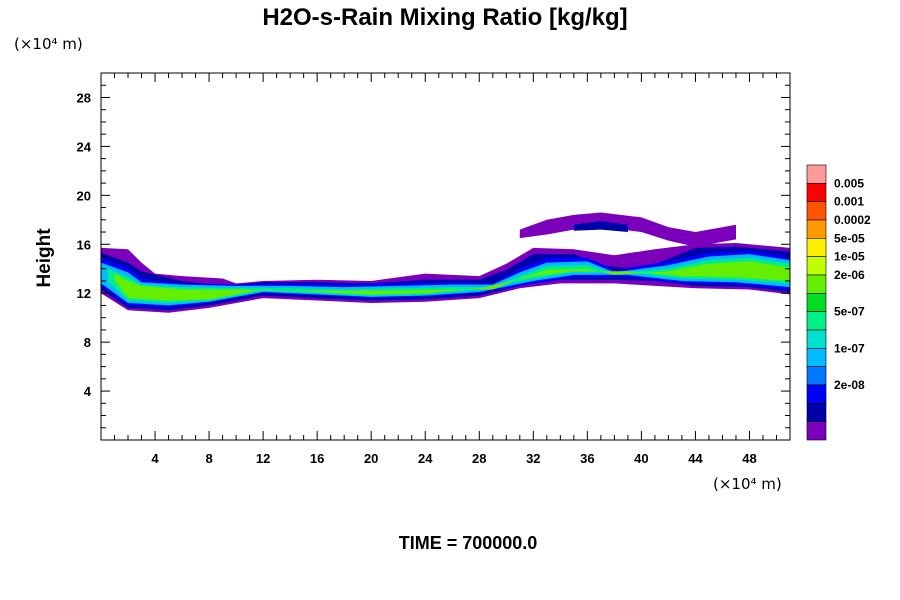 The image size is (900, 600). I want to click on x-tick-label: 36, so click(587, 458).